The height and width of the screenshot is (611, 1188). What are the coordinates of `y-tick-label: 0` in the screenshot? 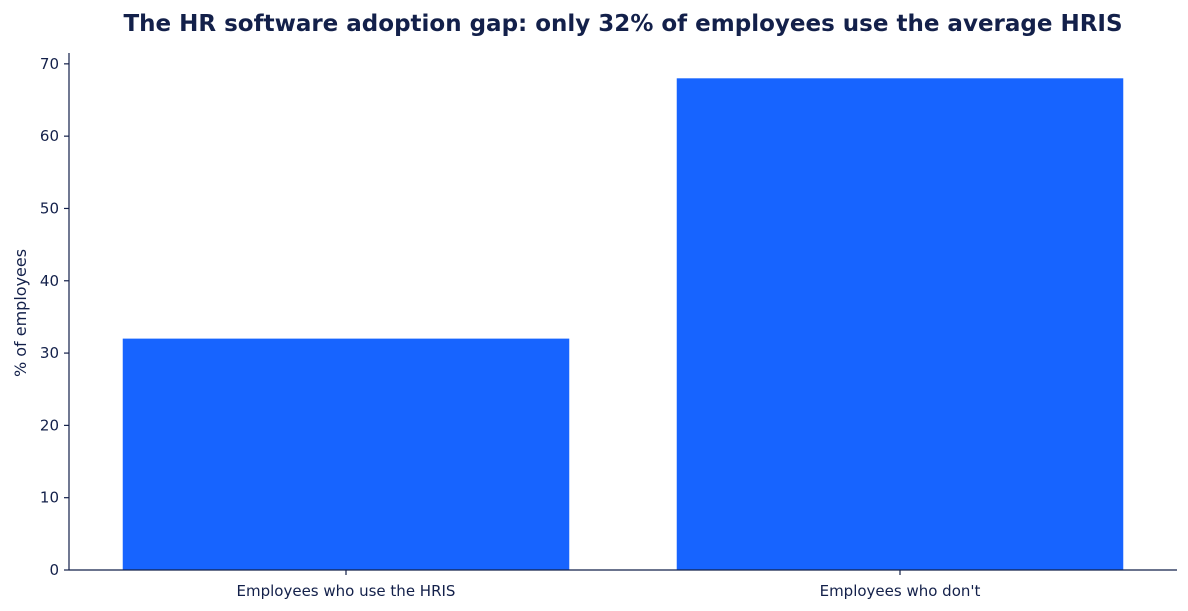 It's located at (54, 570).